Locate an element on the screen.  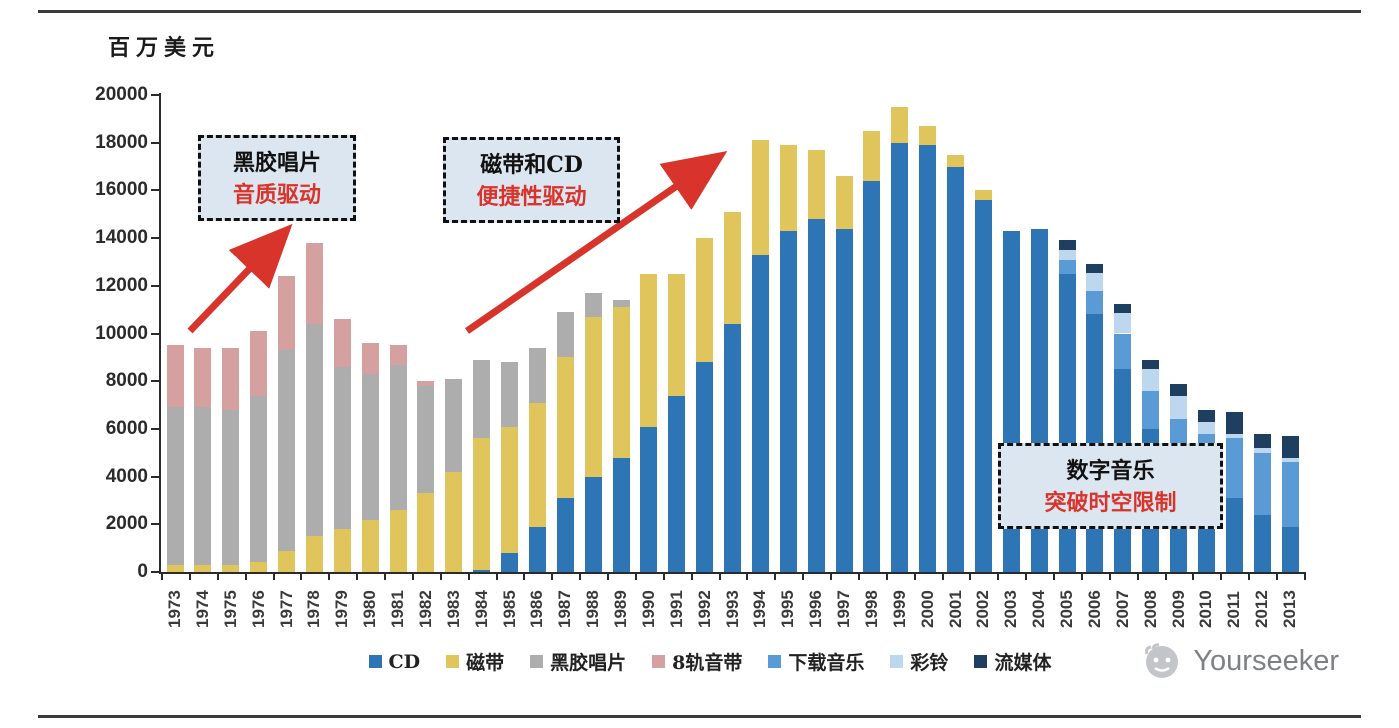
legend: CD 磁带 黑胶唱片 8轨音带 下载音乐 彩铃 流媒体 is located at coordinates (710, 661).